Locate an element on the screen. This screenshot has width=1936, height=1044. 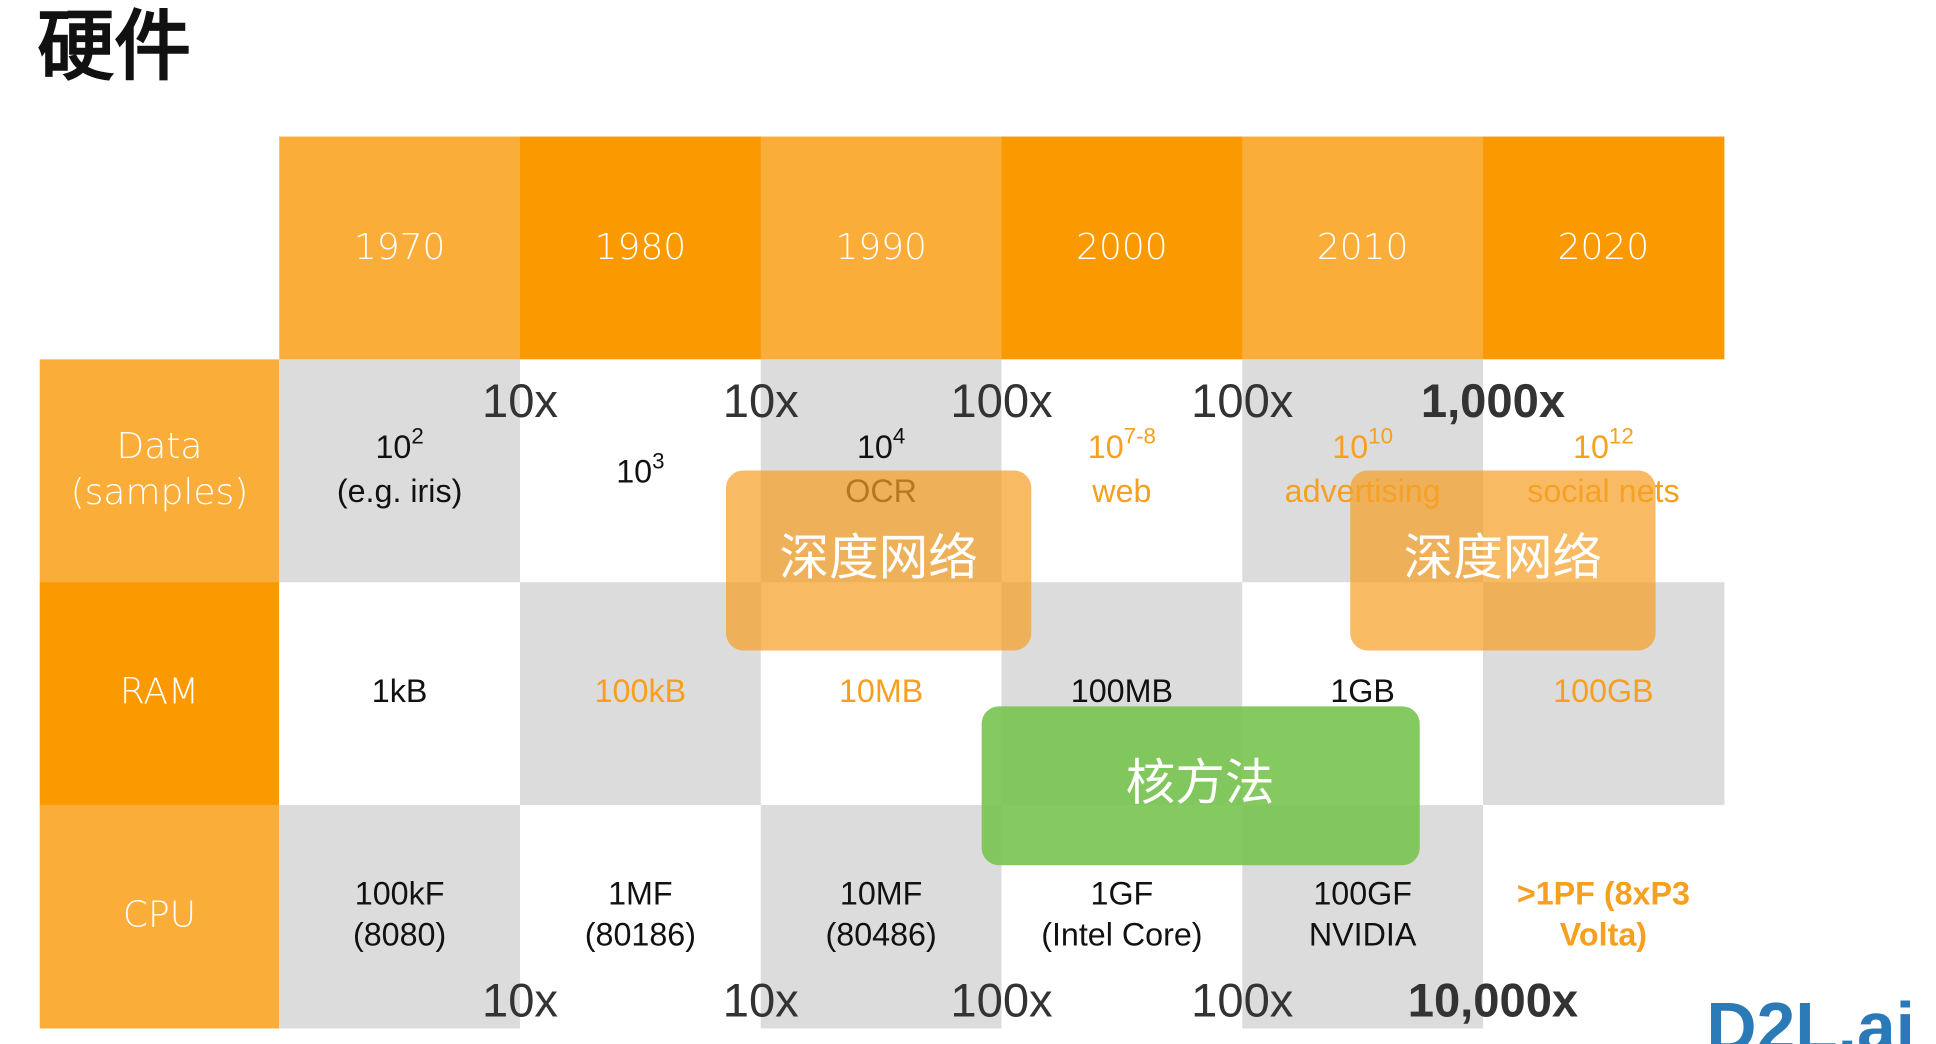
cell-value: 1kB is located at coordinates (400, 691).